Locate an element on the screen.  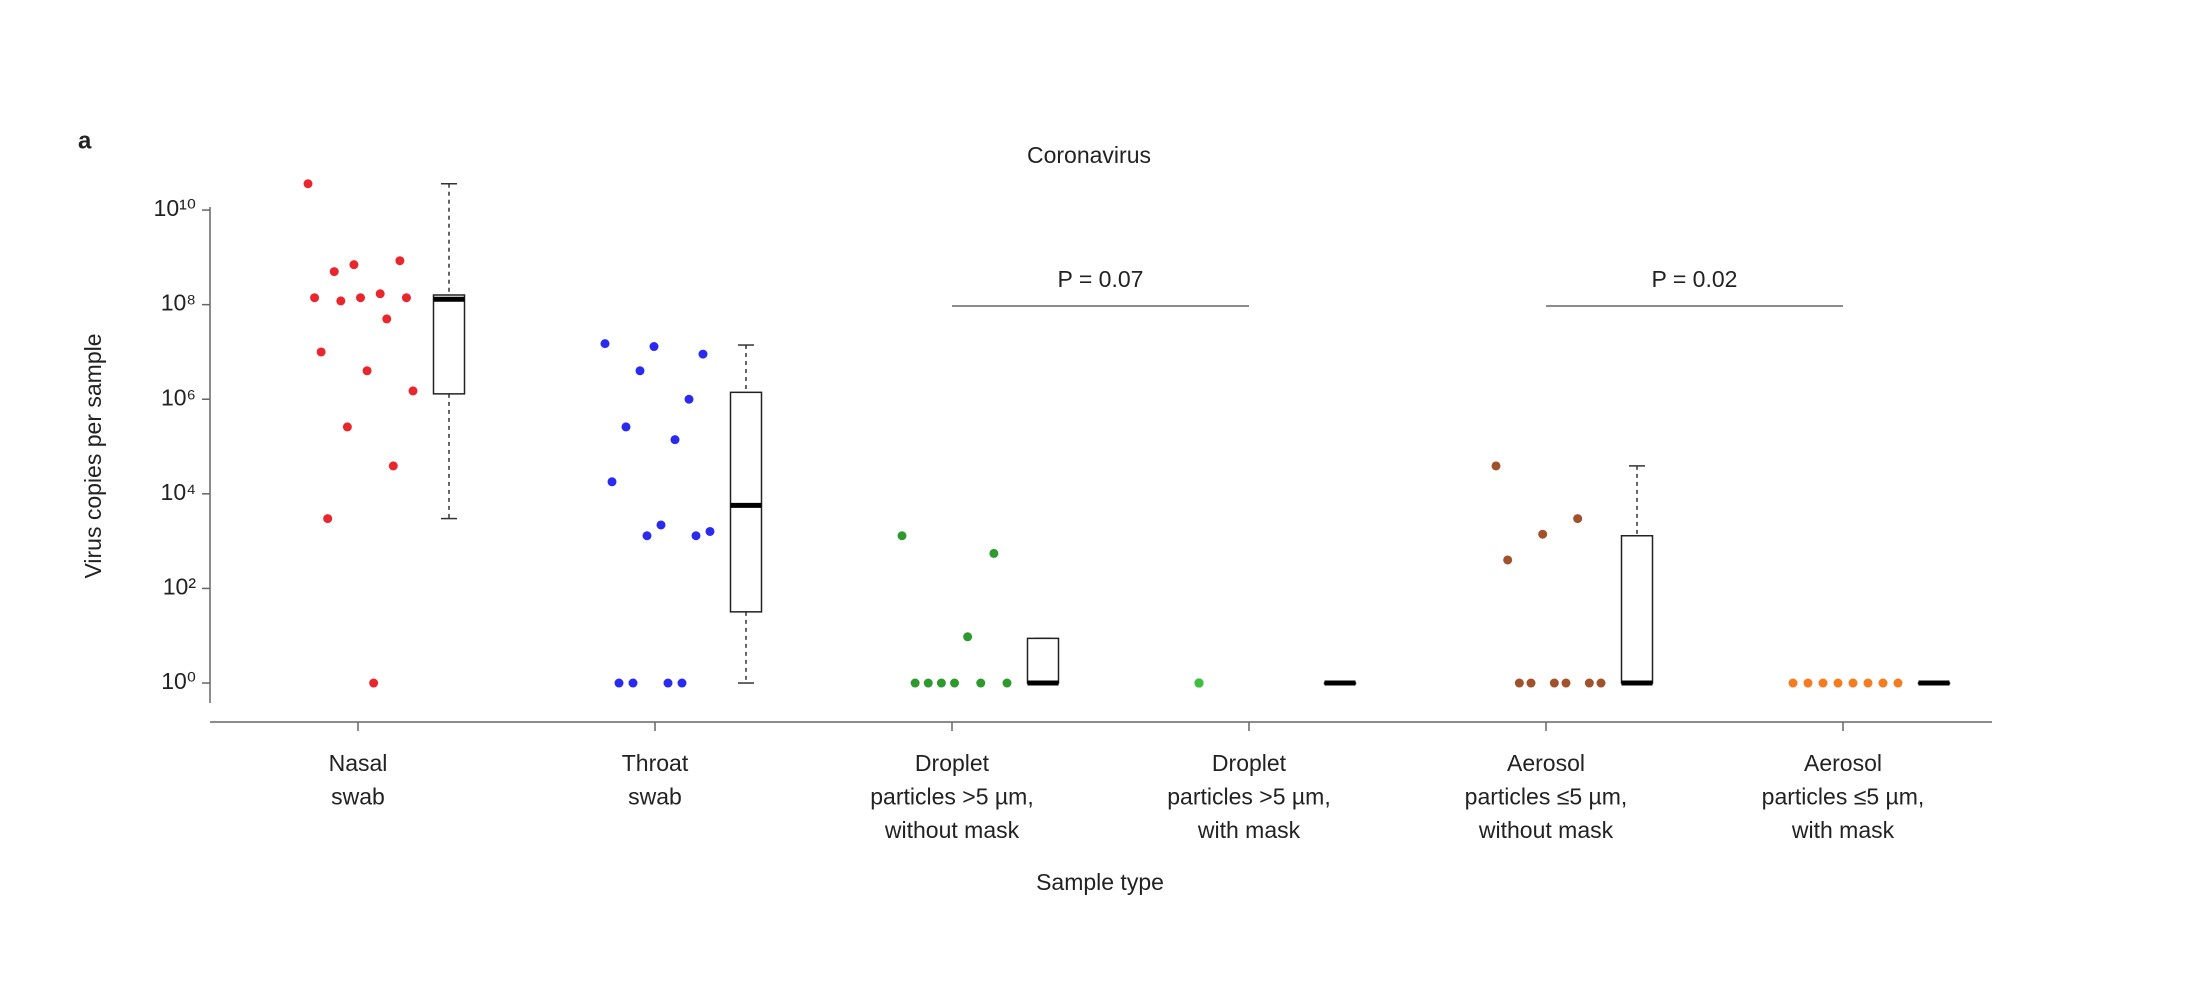
x-tick-label-line: Throat is located at coordinates (655, 763).